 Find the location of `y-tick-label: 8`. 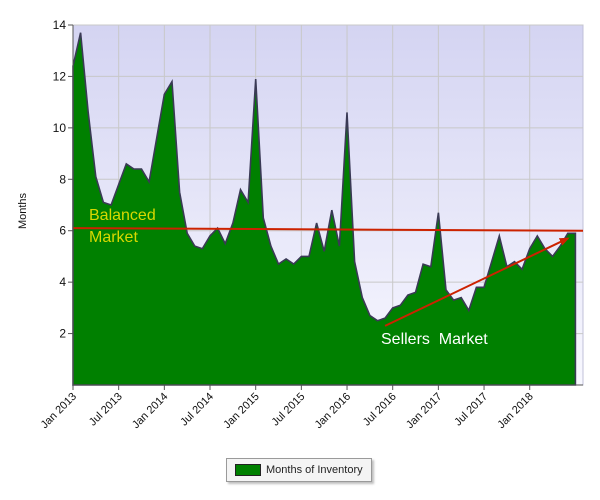

y-tick-label: 8 is located at coordinates (62, 179).